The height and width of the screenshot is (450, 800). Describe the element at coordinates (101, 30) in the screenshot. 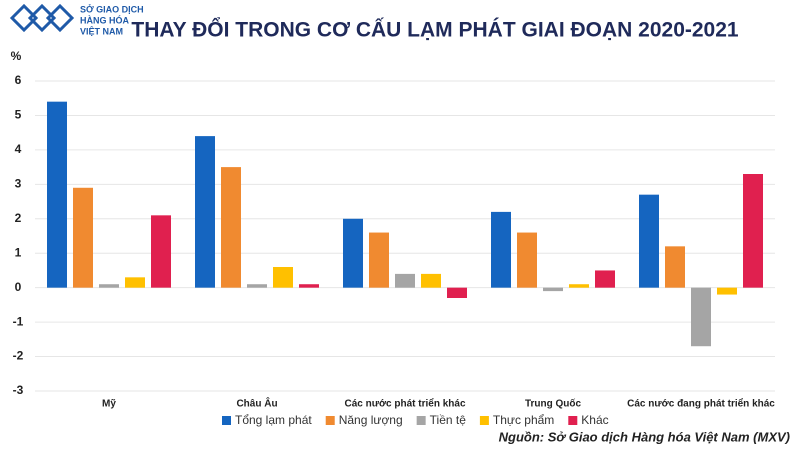

I see `logo-text: VIỆT NAM` at that location.